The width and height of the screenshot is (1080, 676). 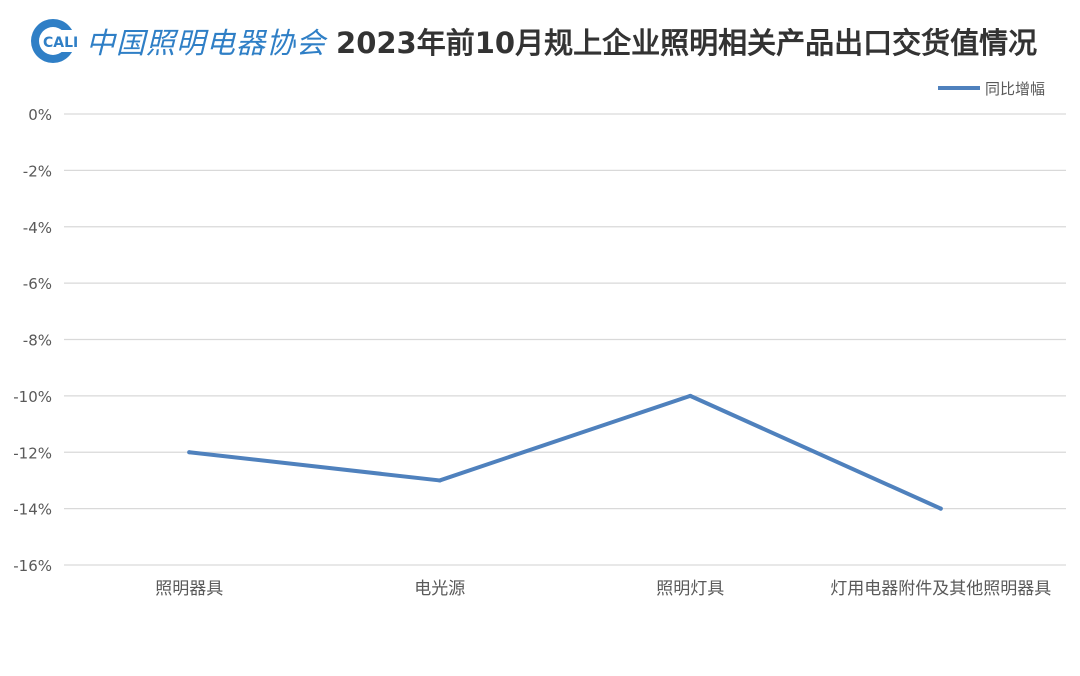 I want to click on x-axis-ticks: 照明器具 电光源 照明灯具 灯用电器附件及其他照明器具, so click(x=603, y=589).